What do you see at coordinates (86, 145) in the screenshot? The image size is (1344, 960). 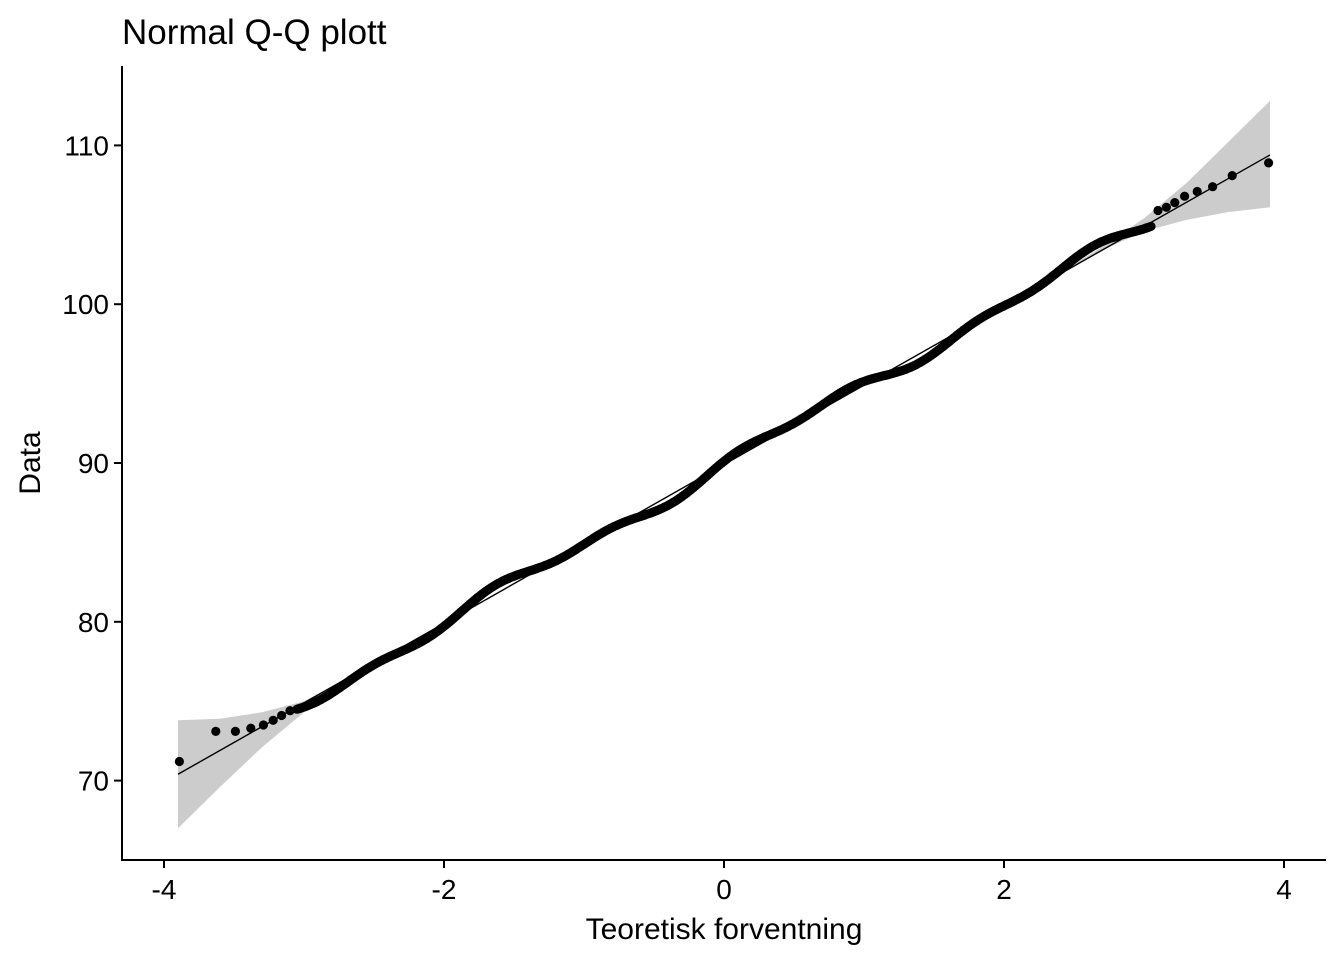 I see `y-tick-label: 110` at bounding box center [86, 145].